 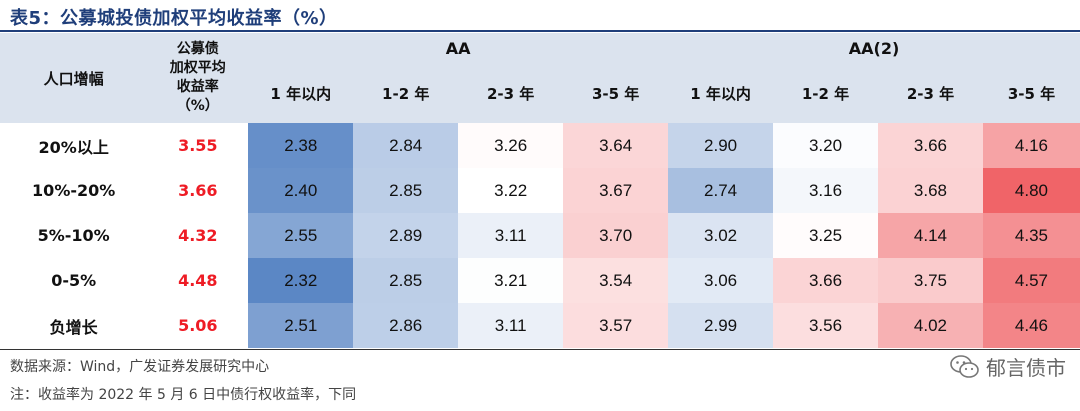 I want to click on yield-header-line: （%）, so click(x=197, y=106).